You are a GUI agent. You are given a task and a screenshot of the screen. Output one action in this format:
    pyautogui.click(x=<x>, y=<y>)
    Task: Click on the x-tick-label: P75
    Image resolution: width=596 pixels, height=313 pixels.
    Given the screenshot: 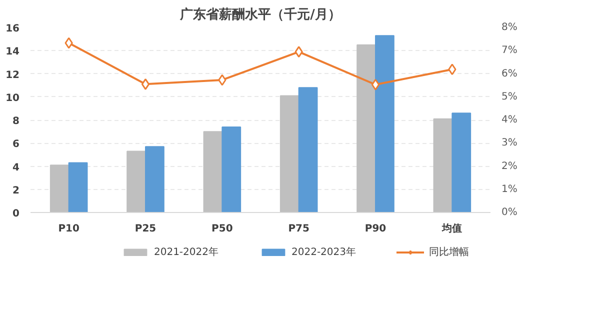 What is the action you would take?
    pyautogui.click(x=299, y=229)
    